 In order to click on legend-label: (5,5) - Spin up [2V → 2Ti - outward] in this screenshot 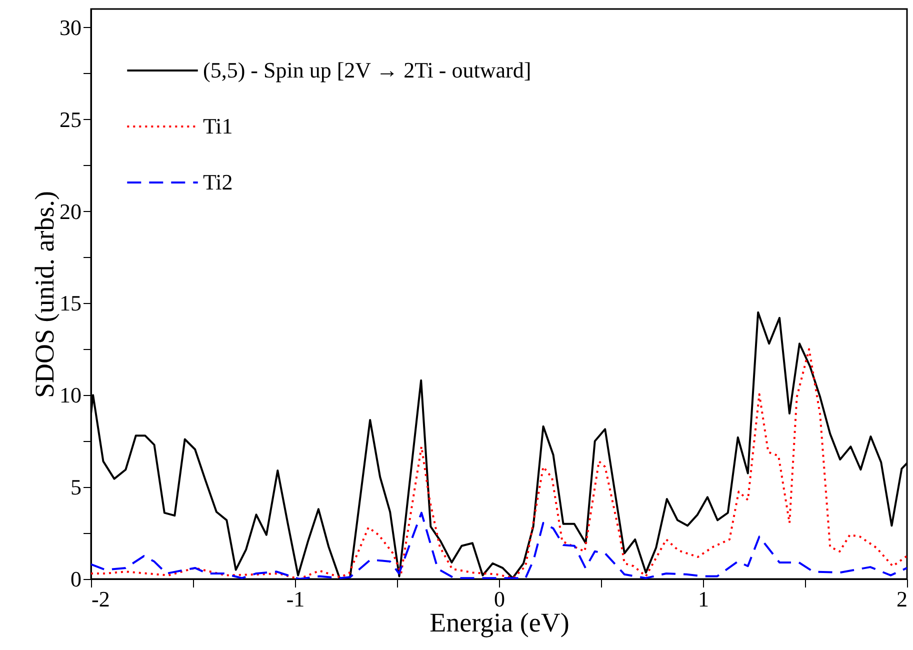, I will do `click(367, 70)`.